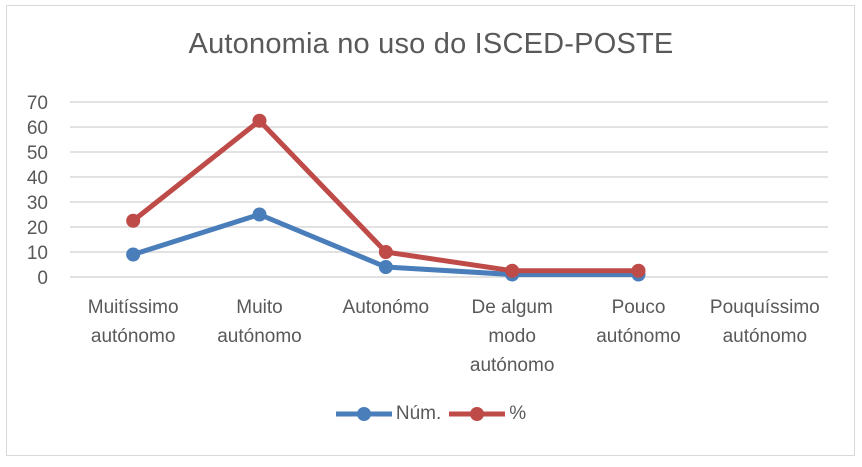 The image size is (862, 467). What do you see at coordinates (386, 307) in the screenshot?
I see `x-category-label: Autonómo` at bounding box center [386, 307].